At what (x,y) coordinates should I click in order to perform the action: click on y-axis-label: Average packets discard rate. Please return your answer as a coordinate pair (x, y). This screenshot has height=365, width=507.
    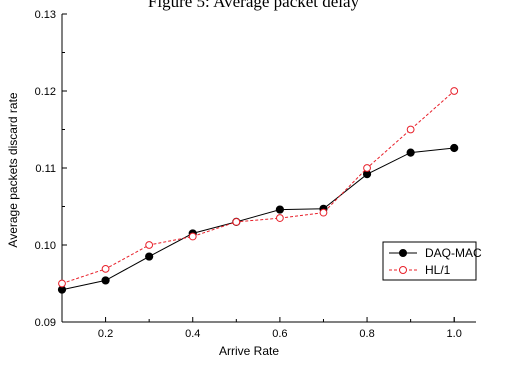
    Looking at the image, I should click on (13, 170).